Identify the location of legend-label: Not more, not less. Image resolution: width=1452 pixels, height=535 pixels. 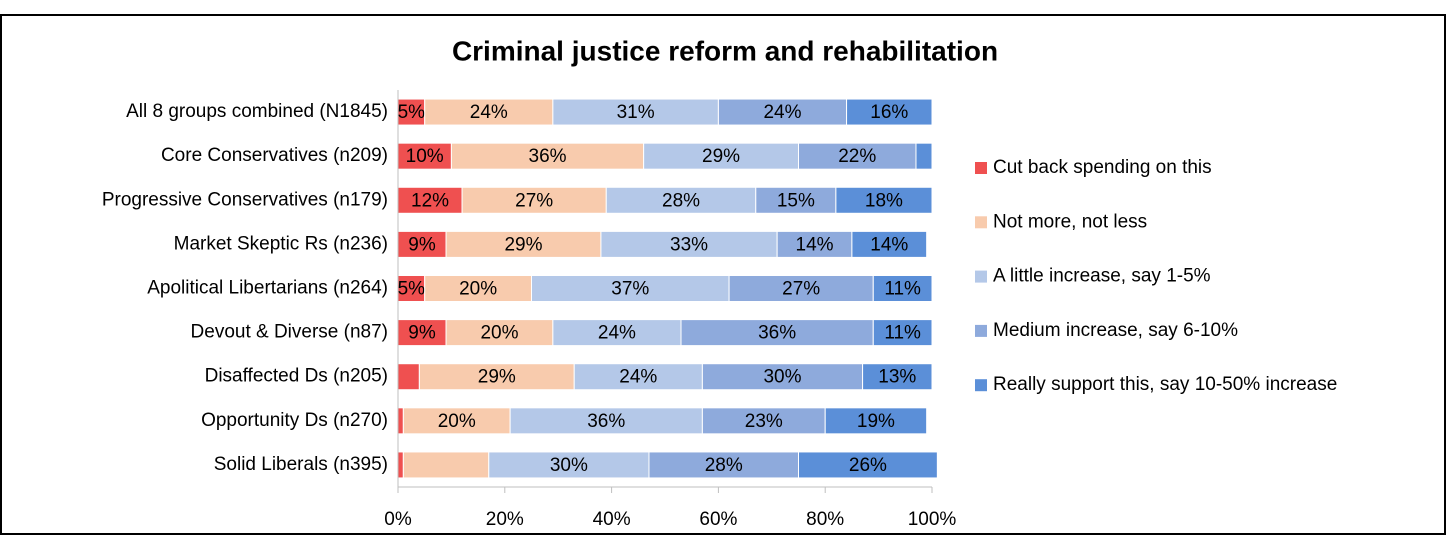
(1070, 221).